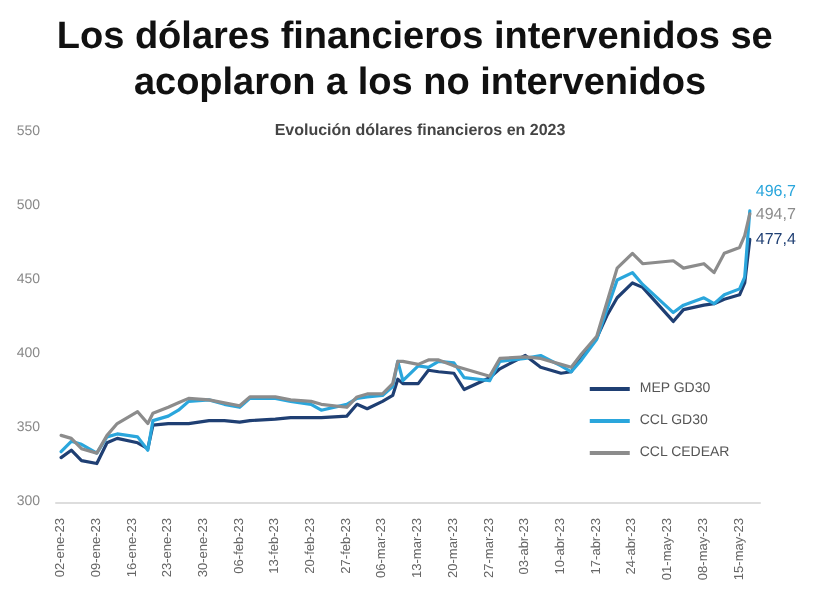 This screenshot has width=840, height=594. What do you see at coordinates (776, 190) in the screenshot?
I see `data-label: 496,7` at bounding box center [776, 190].